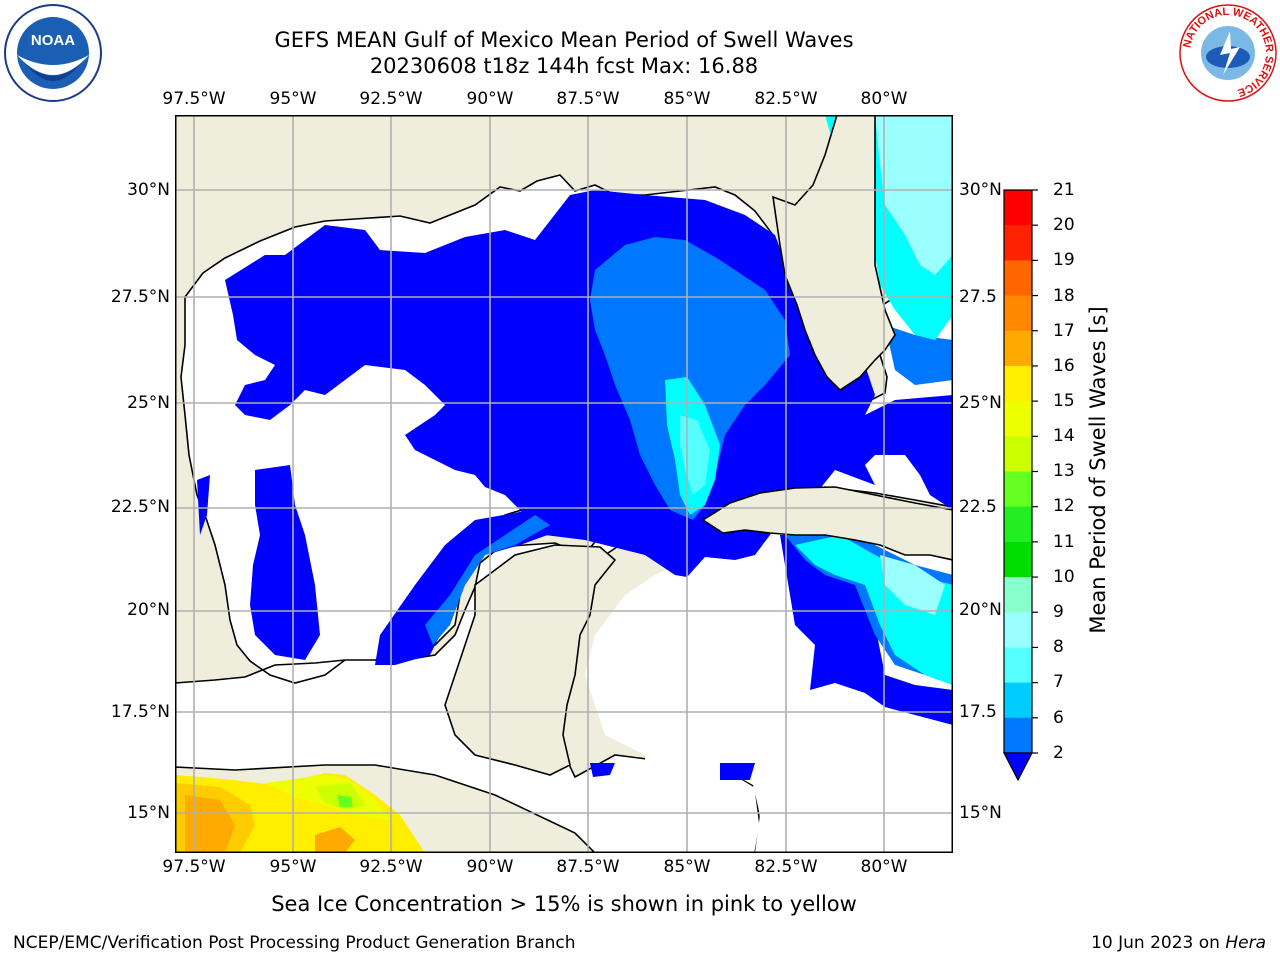 The width and height of the screenshot is (1280, 960). I want to click on lon-label-top: 97.5°W, so click(194, 99).